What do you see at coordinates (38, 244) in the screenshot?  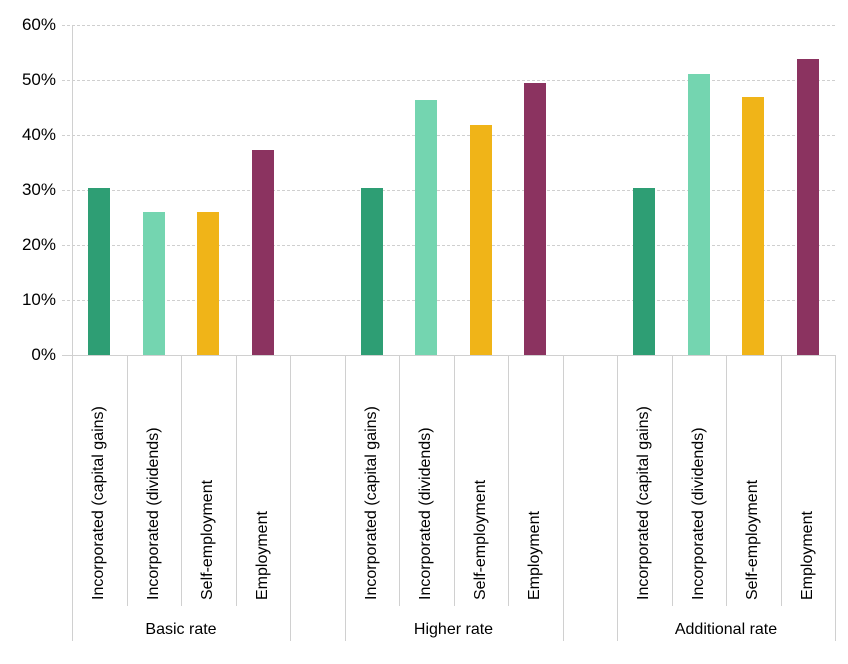 I see `y-tick-label: 20%` at bounding box center [38, 244].